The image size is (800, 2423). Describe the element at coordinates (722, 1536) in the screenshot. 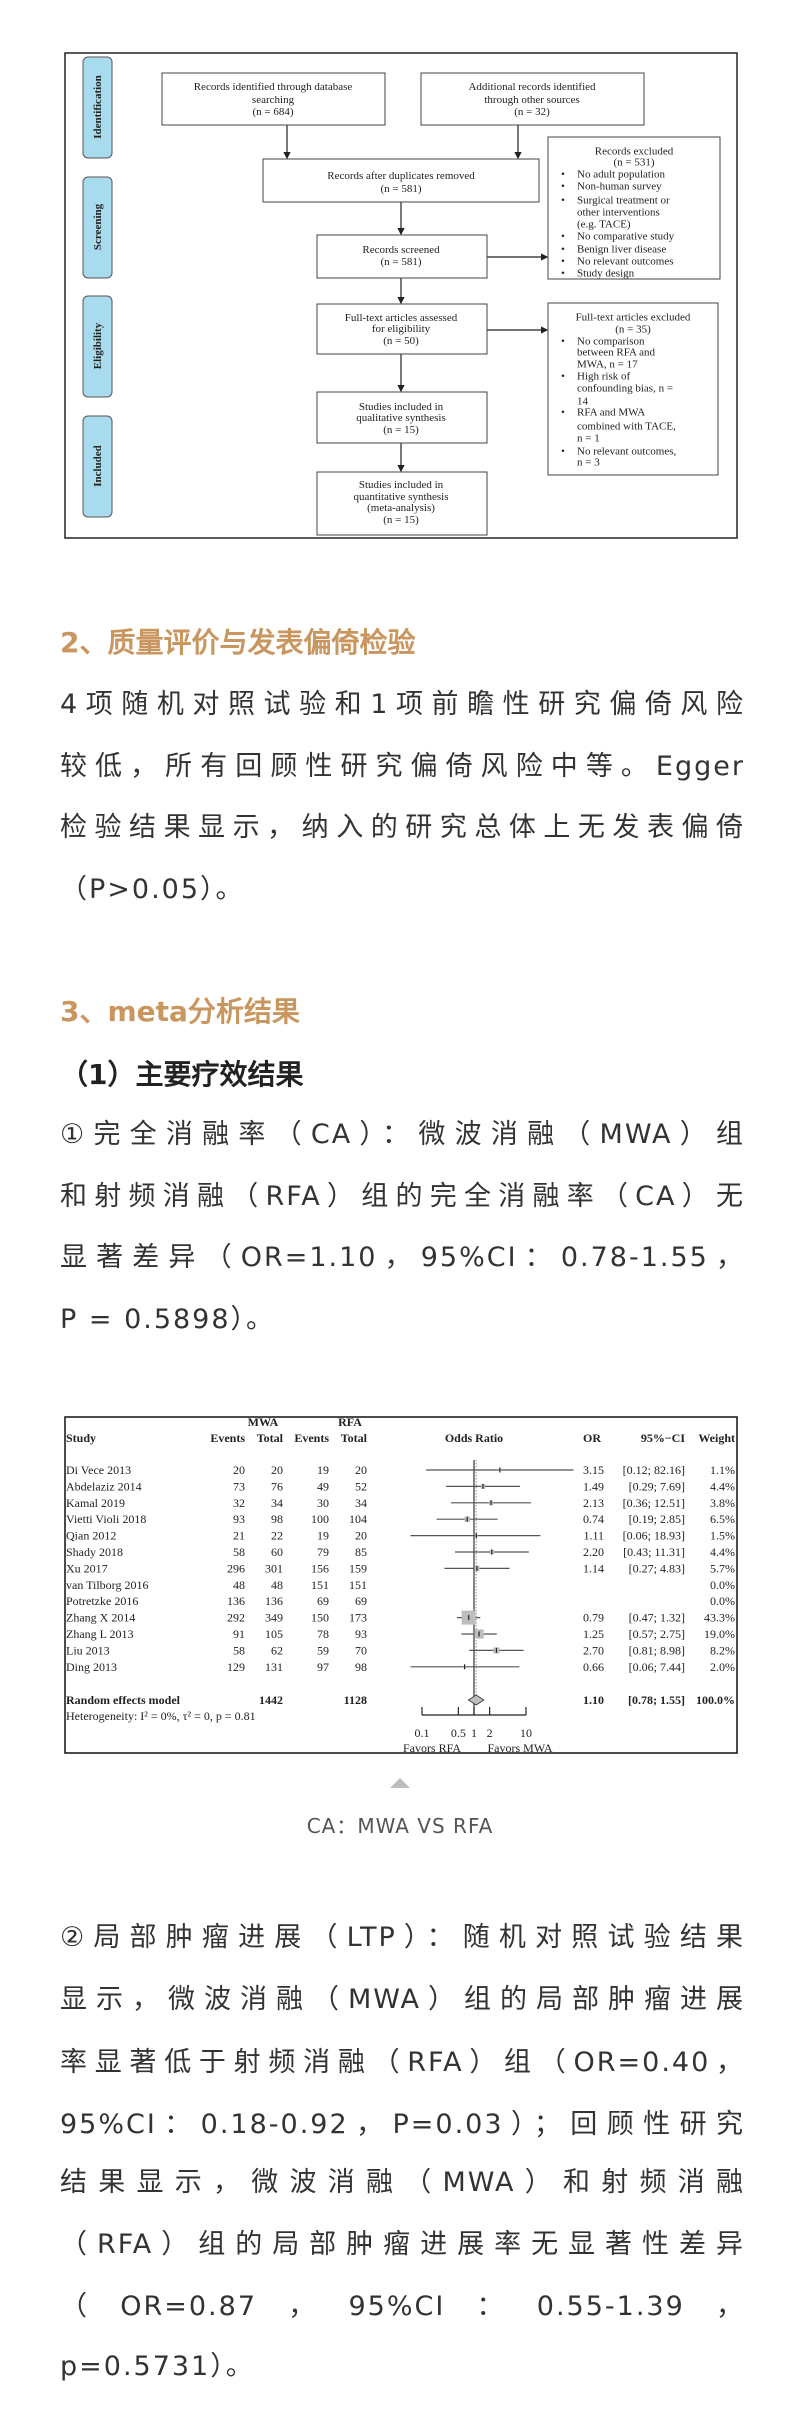

I see `weight-value: 1.5%` at that location.